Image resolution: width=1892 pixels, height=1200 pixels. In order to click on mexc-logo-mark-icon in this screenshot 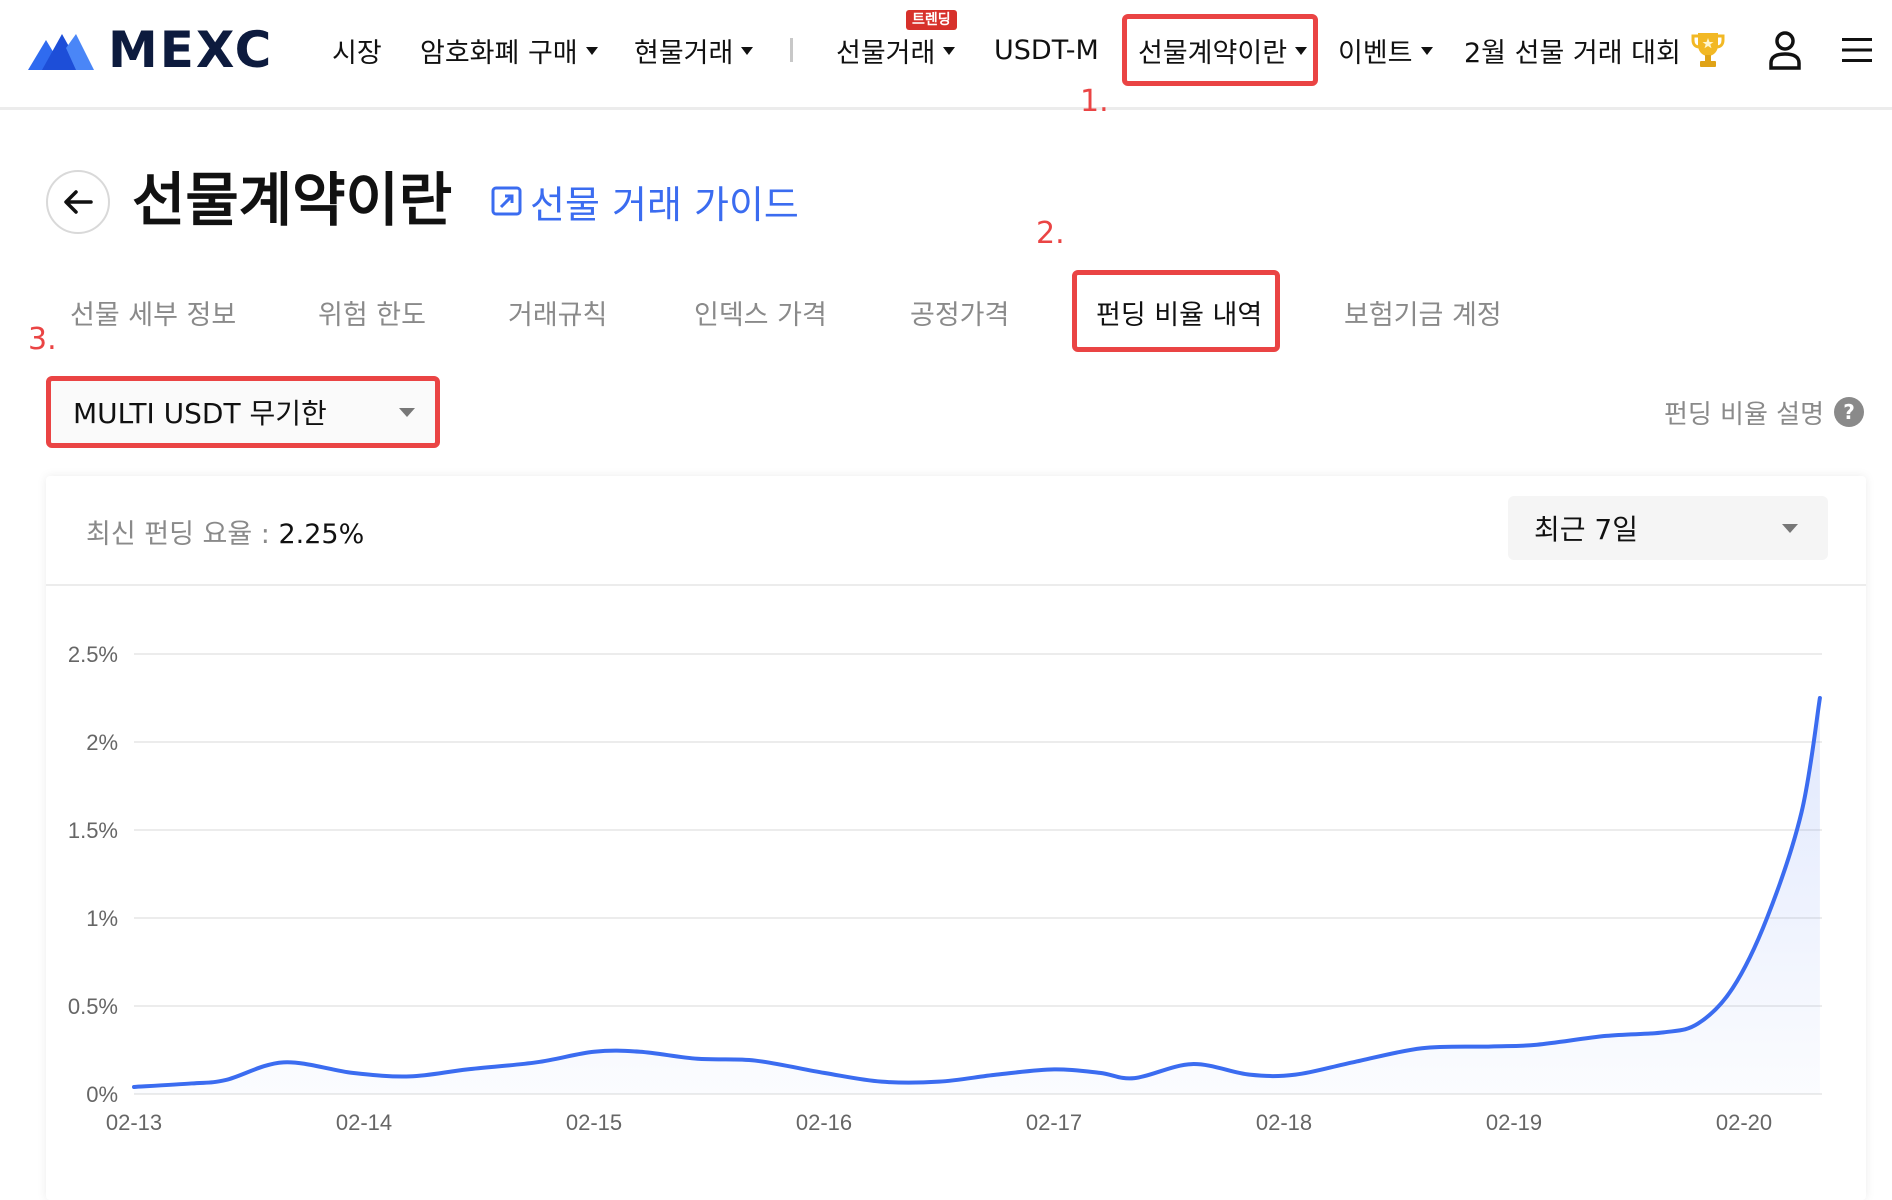, I will do `click(61, 52)`.